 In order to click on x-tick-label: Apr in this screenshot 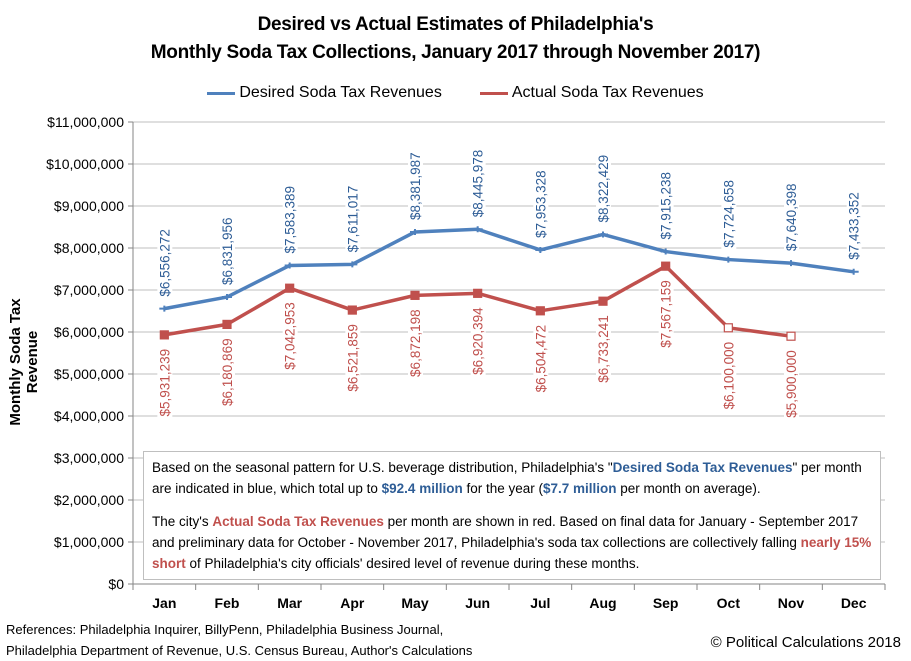, I will do `click(352, 603)`.